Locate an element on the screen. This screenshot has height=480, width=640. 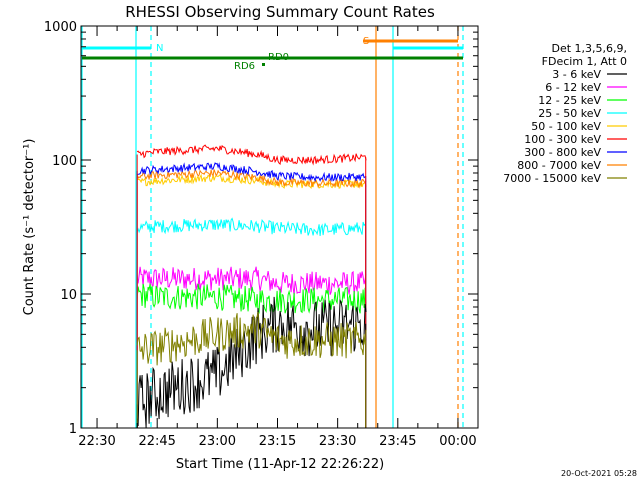
chart-title: RHESSI Observing Summary Count Rates is located at coordinates (280, 12).